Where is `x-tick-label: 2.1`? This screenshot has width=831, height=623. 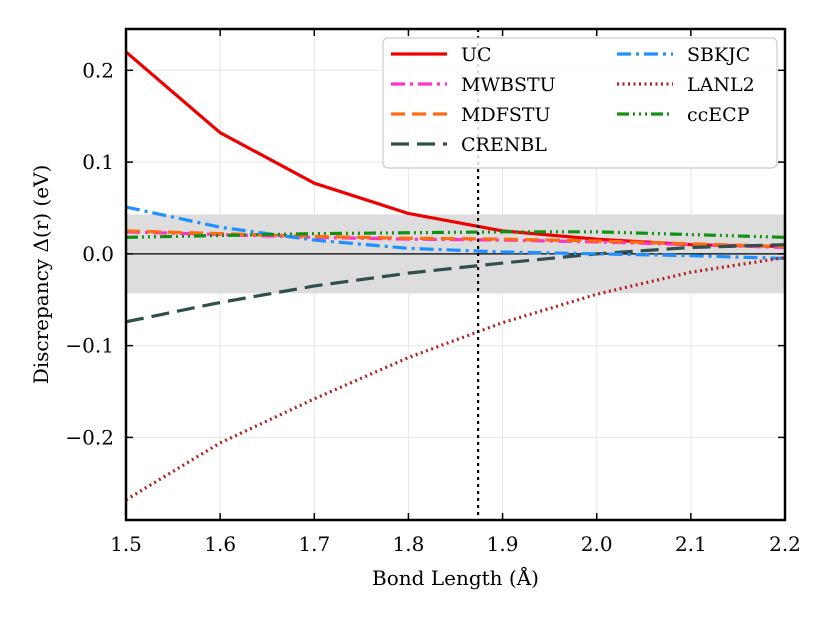
x-tick-label: 2.1 is located at coordinates (691, 544).